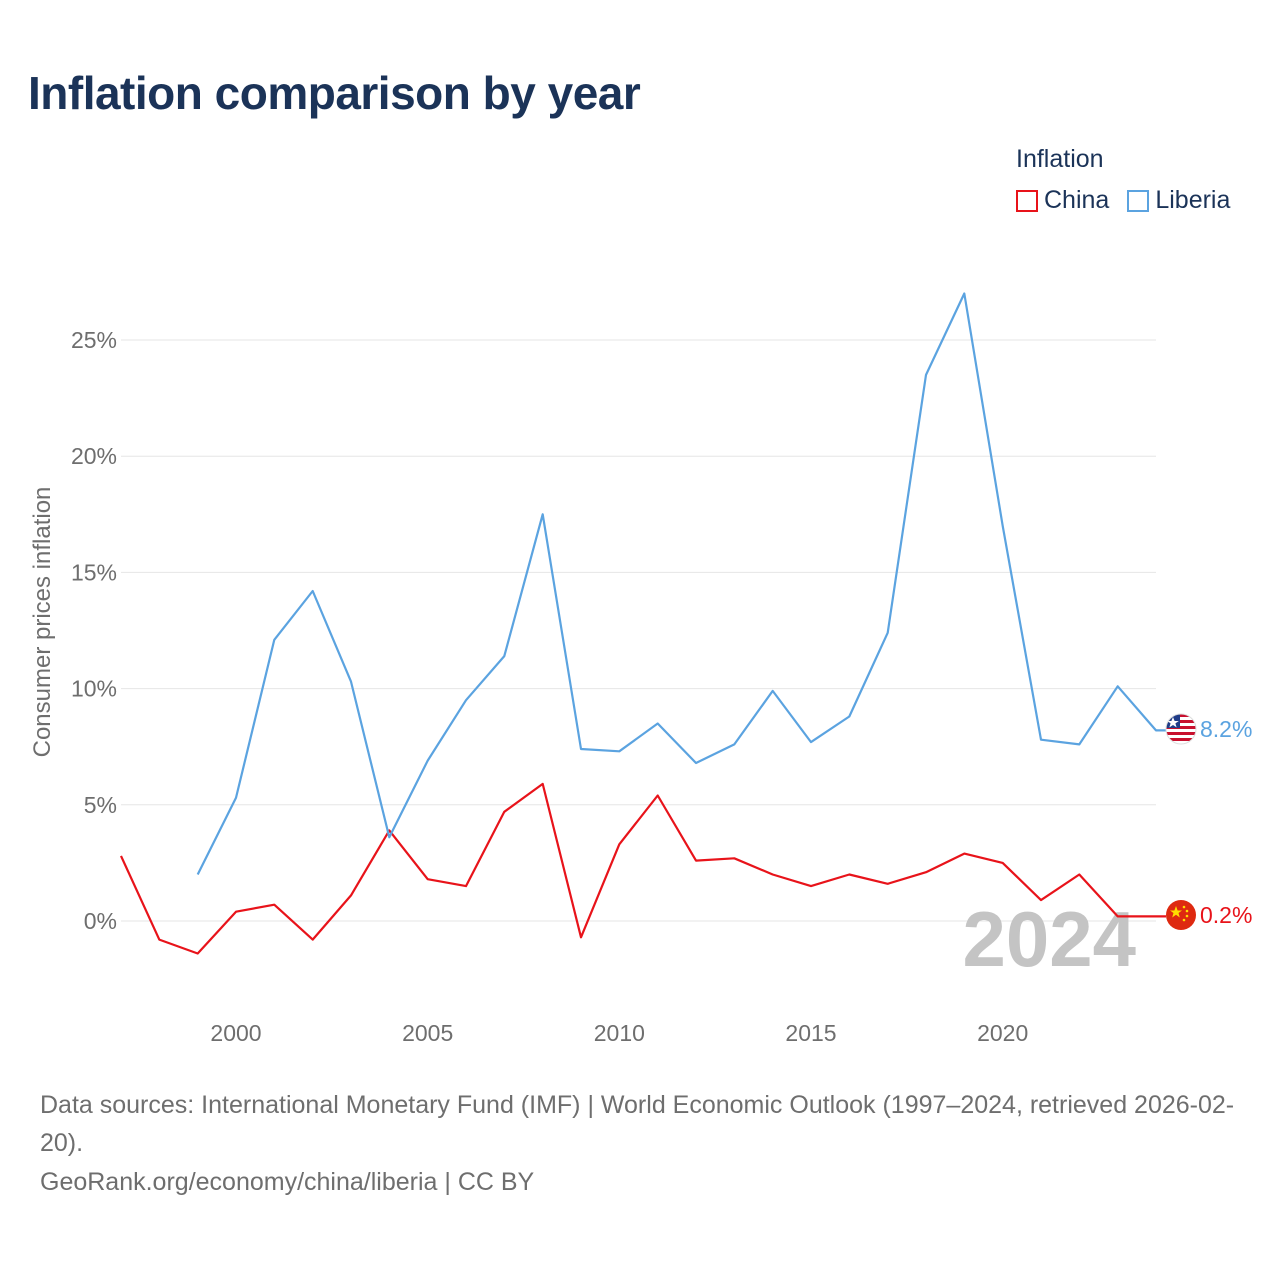  Describe the element at coordinates (1193, 200) in the screenshot. I see `legend-label-liberia: Liberia` at that location.